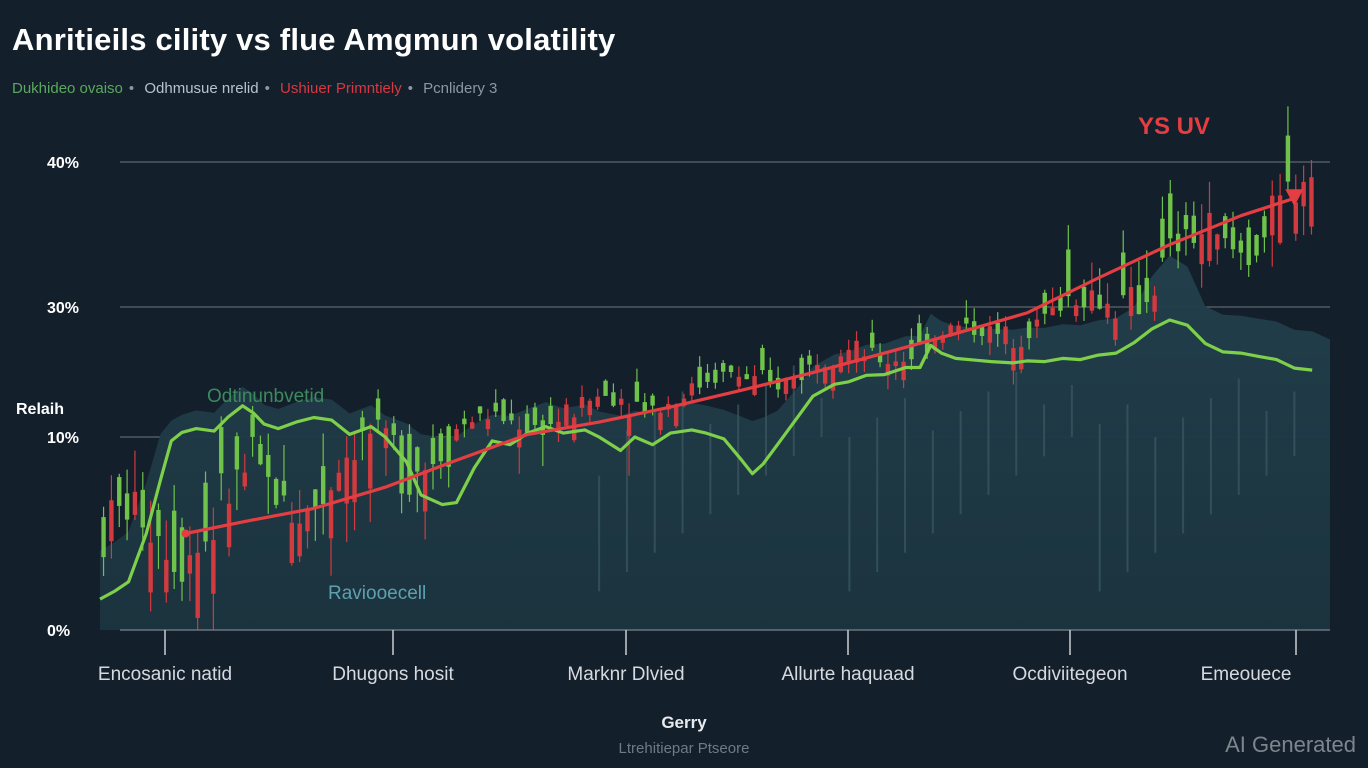 The height and width of the screenshot is (768, 1368). What do you see at coordinates (67, 88) in the screenshot?
I see `legend-item-1: Dukhideo ovaiso` at bounding box center [67, 88].